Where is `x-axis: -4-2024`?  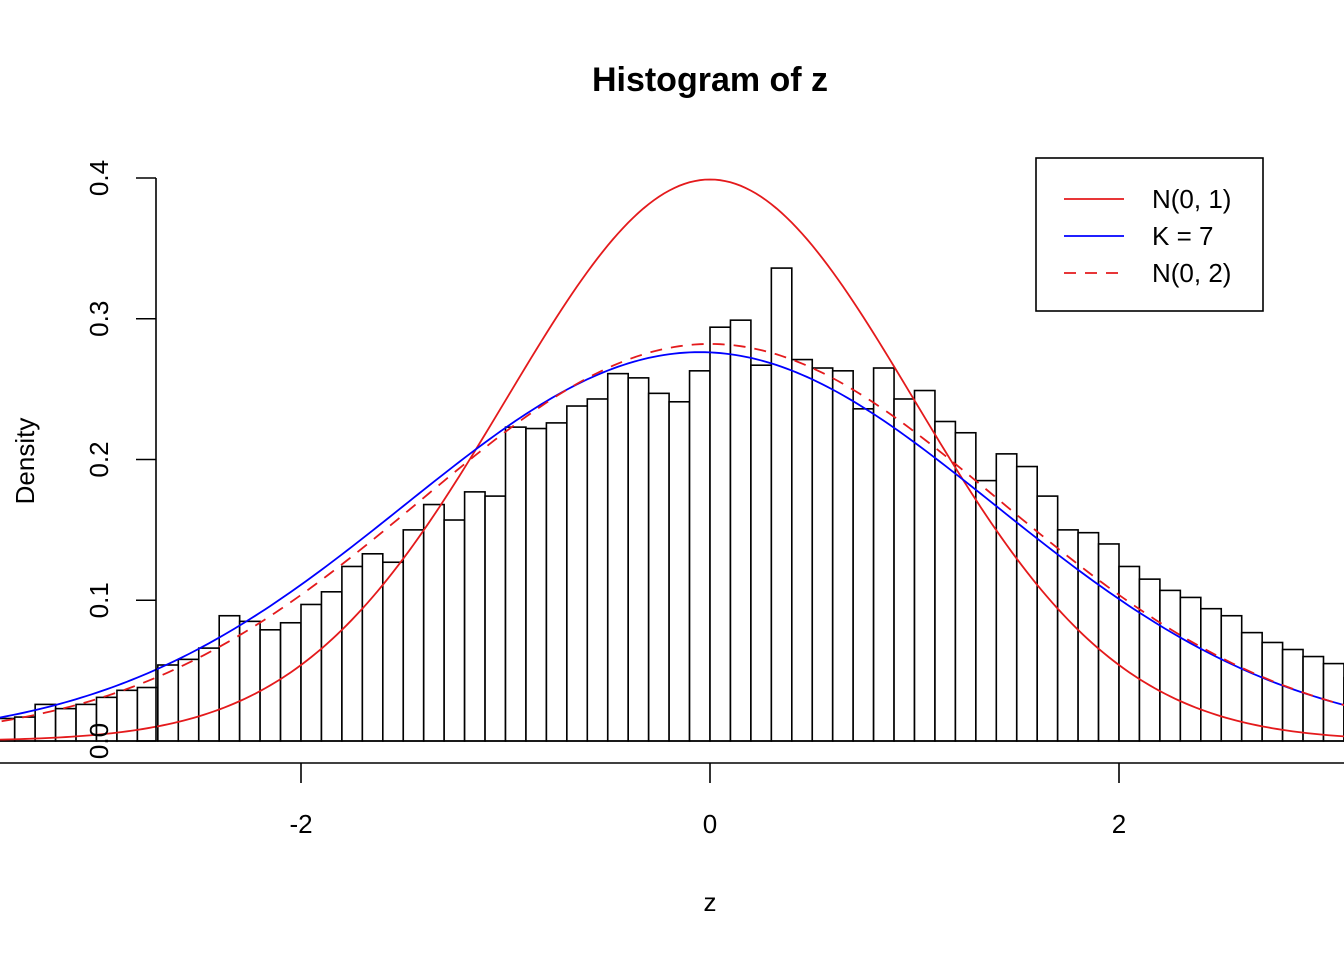 x-axis: -4-2024 is located at coordinates (672, 800).